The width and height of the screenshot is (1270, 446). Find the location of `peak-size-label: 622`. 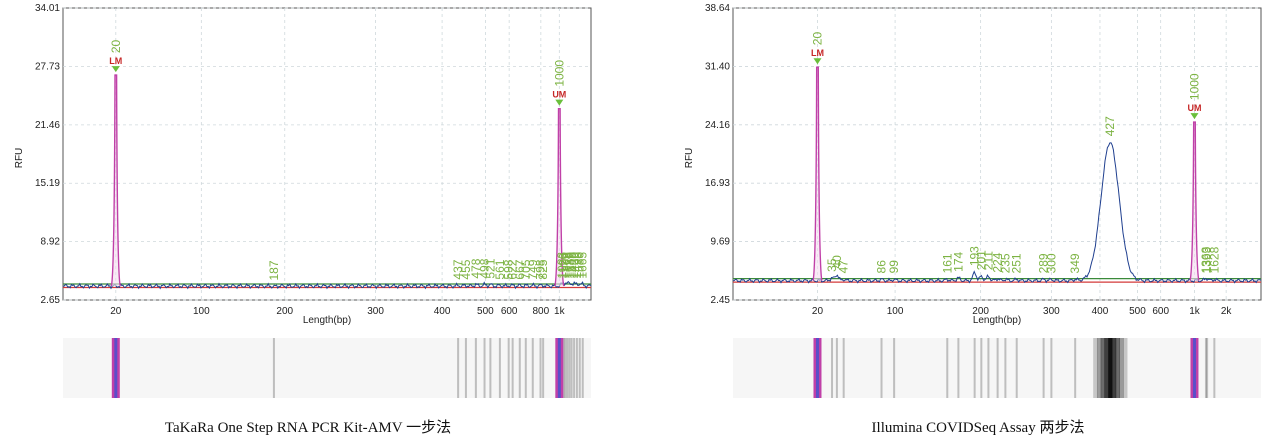

peak-size-label: 622 is located at coordinates (513, 269).